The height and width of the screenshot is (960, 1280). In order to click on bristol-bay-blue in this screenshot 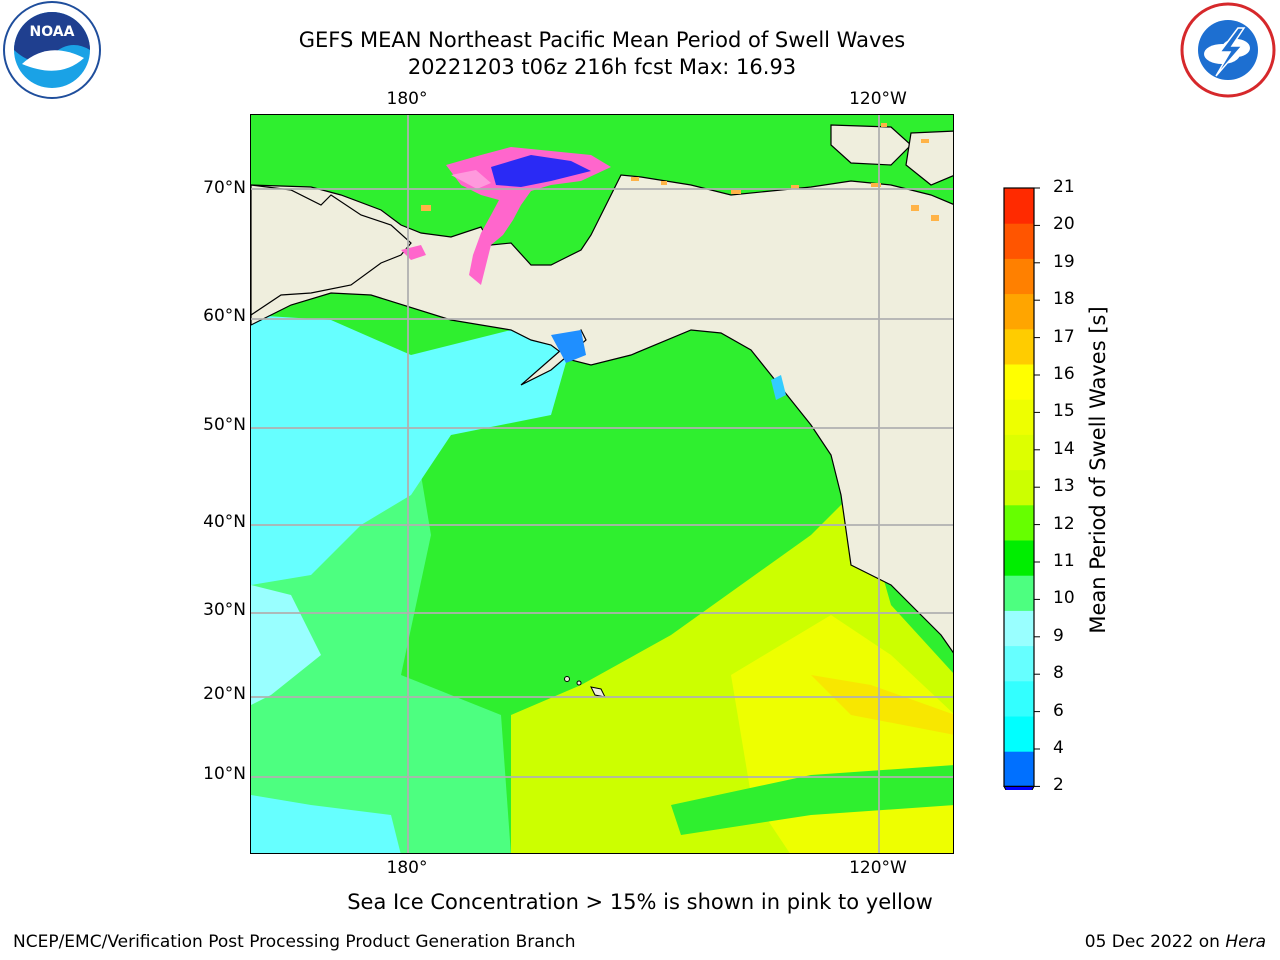, I will do `click(568, 346)`.